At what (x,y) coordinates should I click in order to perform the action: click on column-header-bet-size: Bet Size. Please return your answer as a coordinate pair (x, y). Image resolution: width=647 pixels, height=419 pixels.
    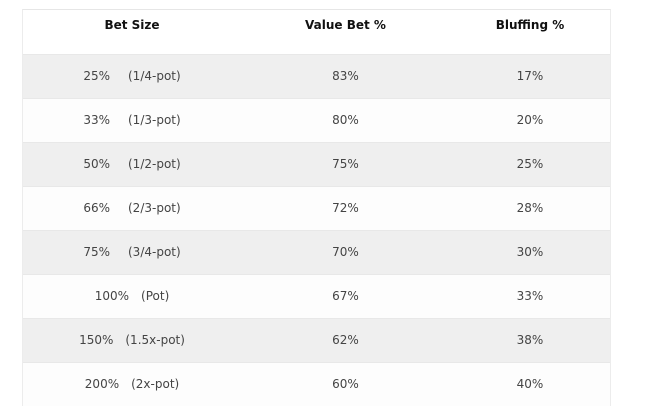
    Looking at the image, I should click on (132, 32).